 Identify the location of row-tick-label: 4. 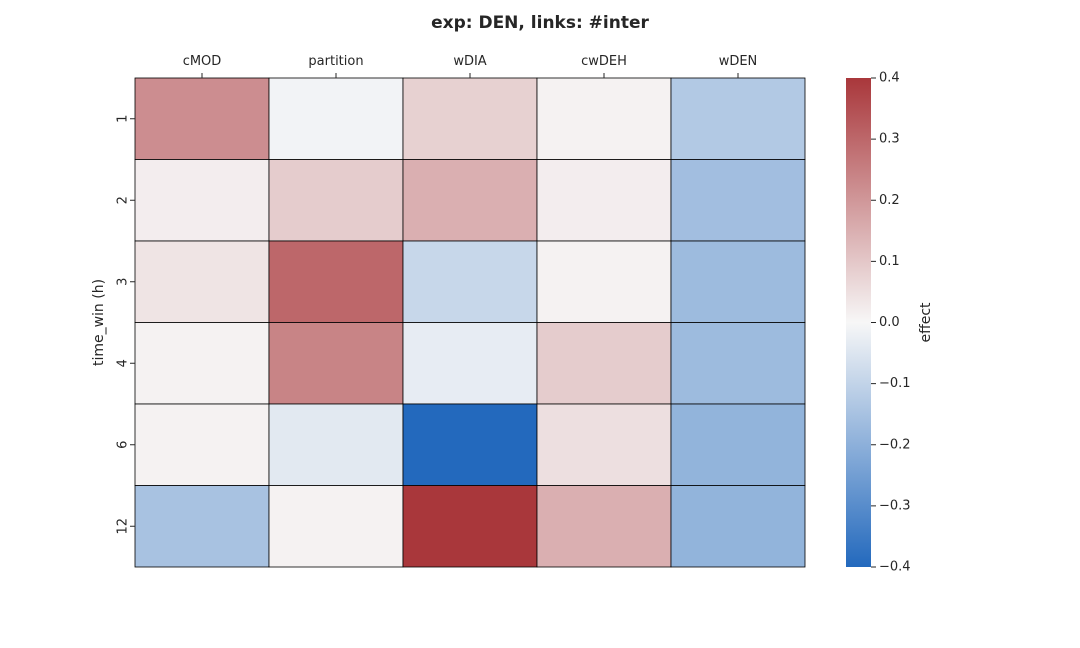
(123, 363).